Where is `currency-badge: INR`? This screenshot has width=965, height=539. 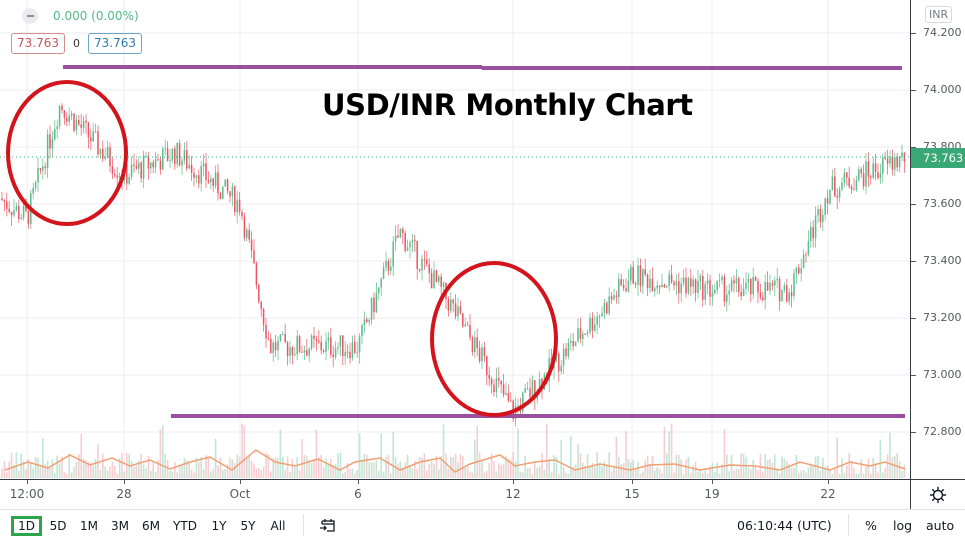 currency-badge: INR is located at coordinates (939, 14).